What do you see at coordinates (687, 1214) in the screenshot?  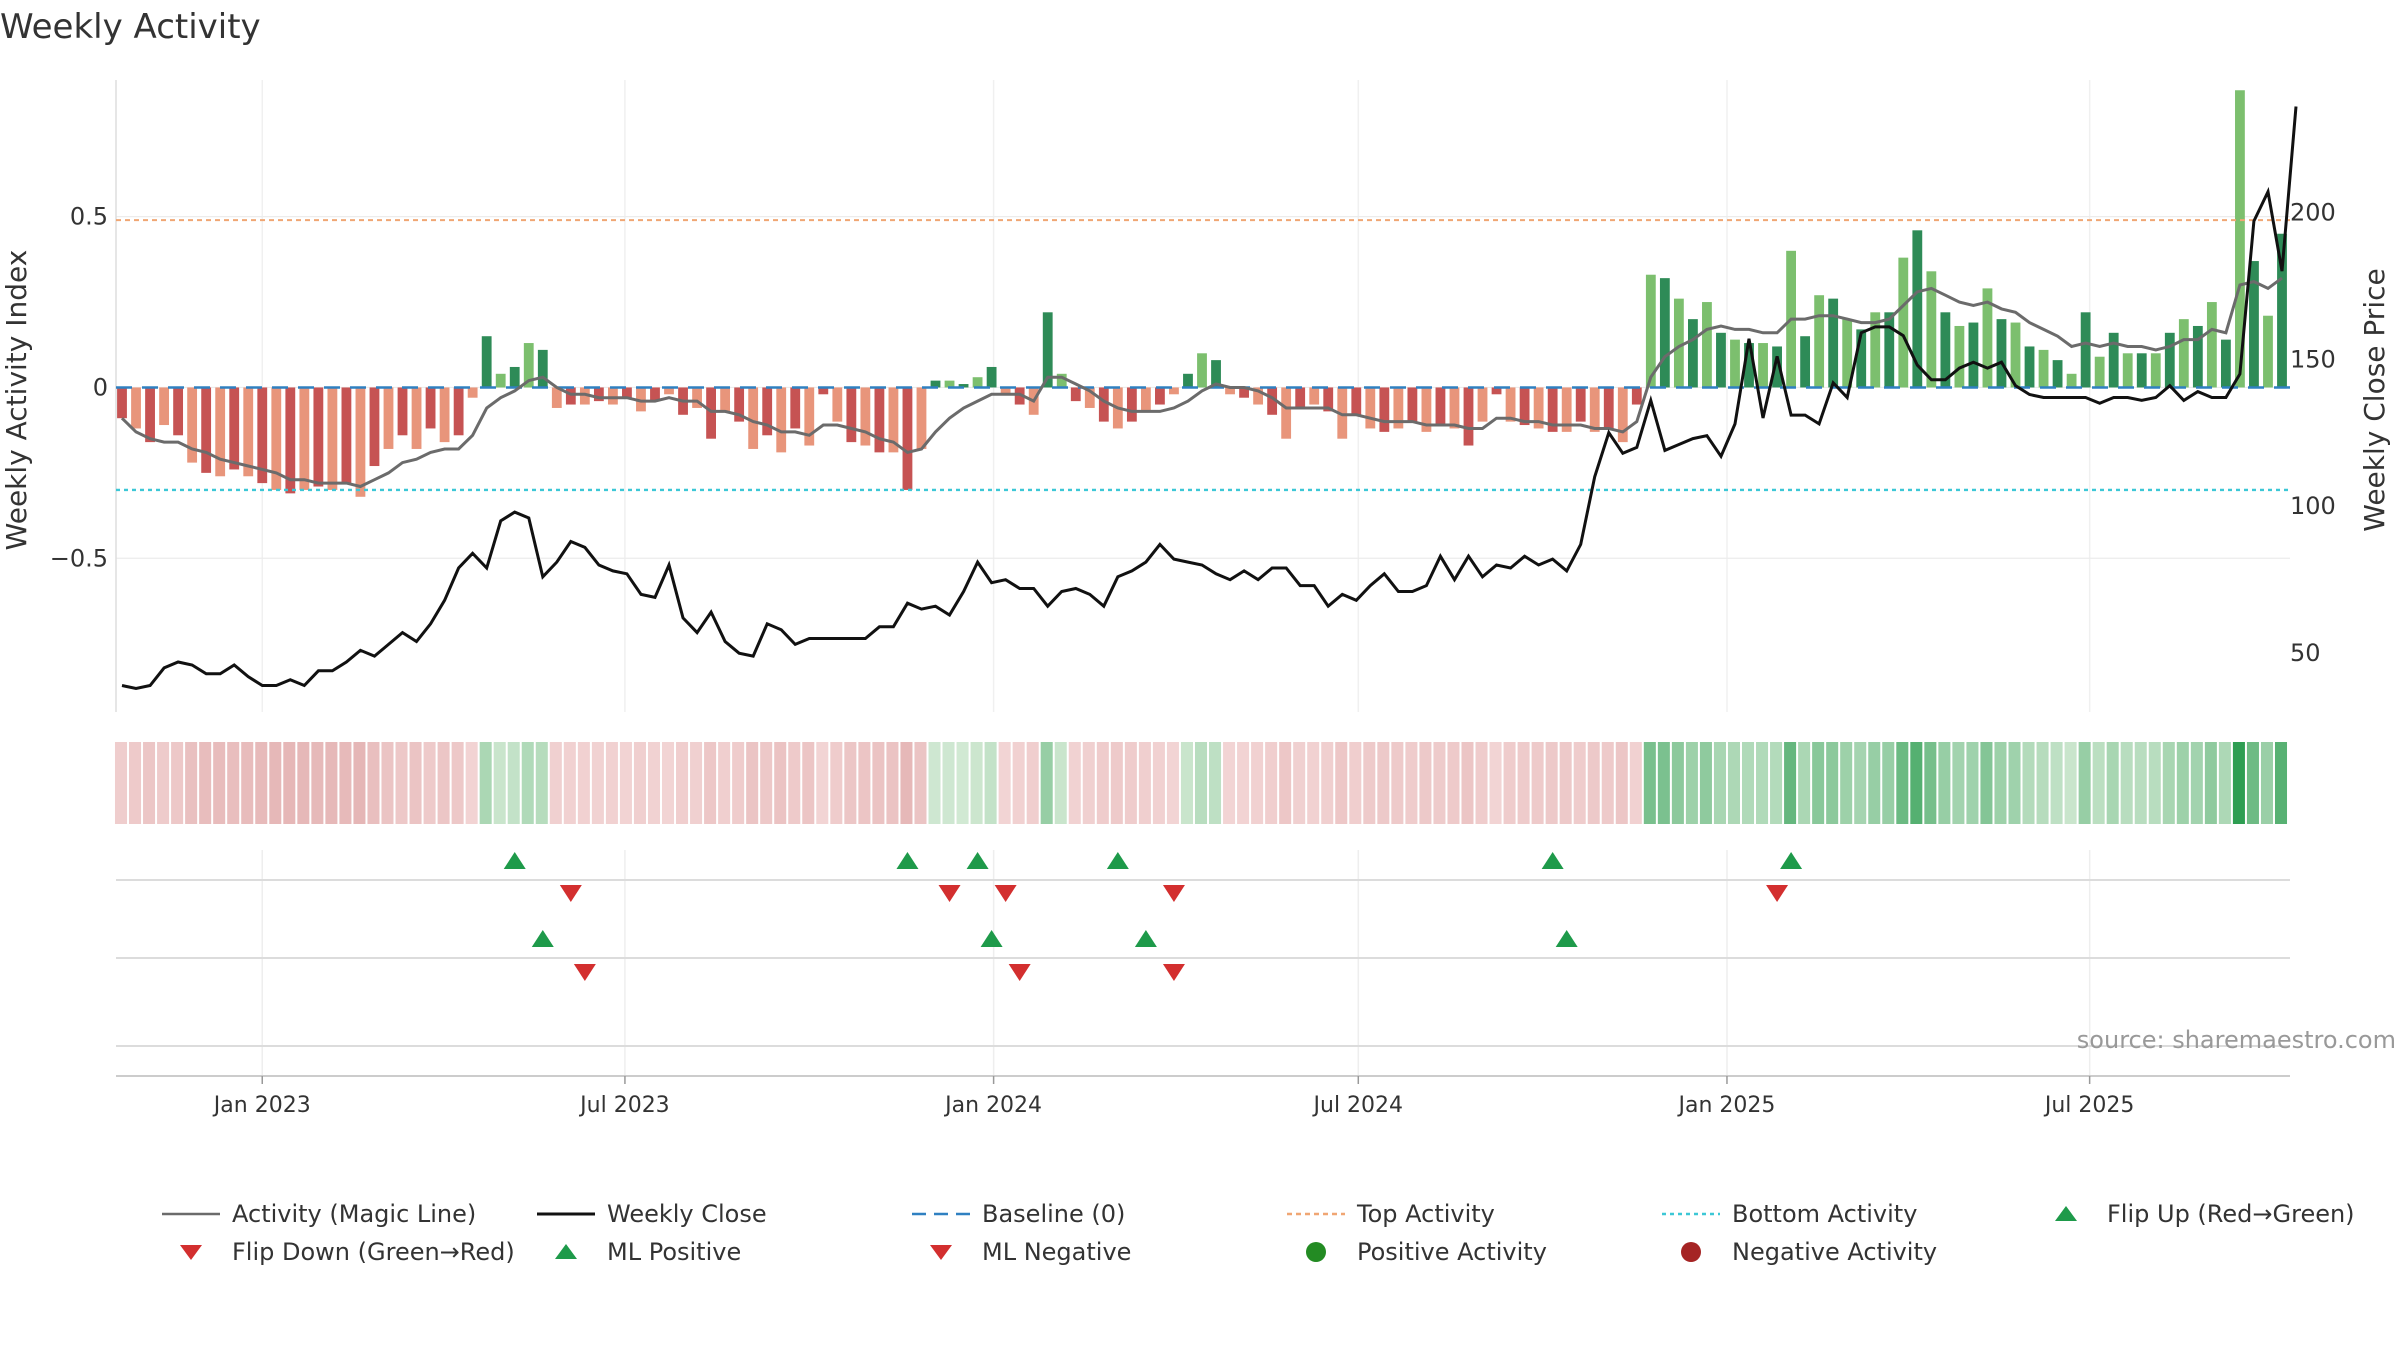 I see `legend-label: Weekly Close` at bounding box center [687, 1214].